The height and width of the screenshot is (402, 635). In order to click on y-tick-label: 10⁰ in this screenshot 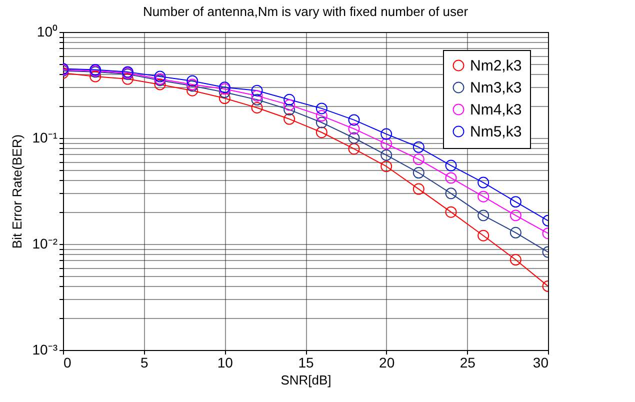, I will do `click(47, 32)`.